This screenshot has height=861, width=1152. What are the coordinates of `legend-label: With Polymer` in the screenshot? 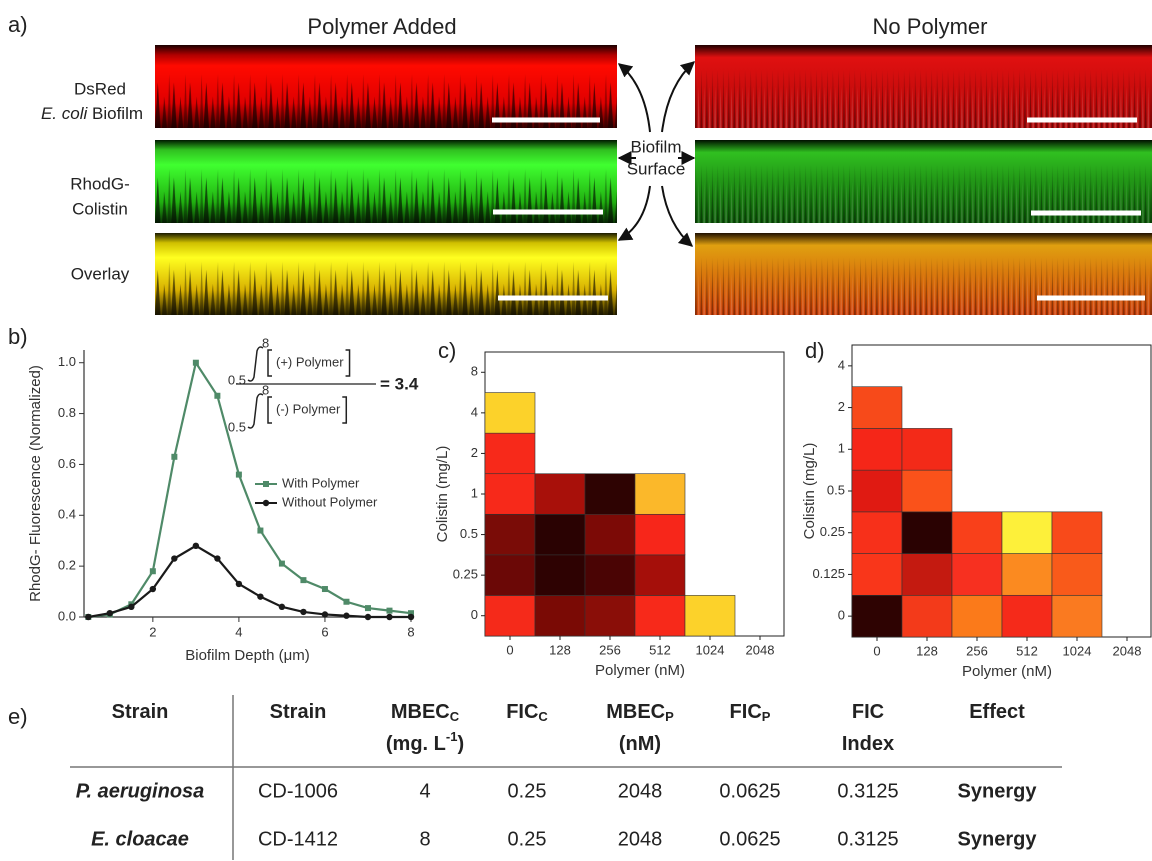 It's located at (321, 482).